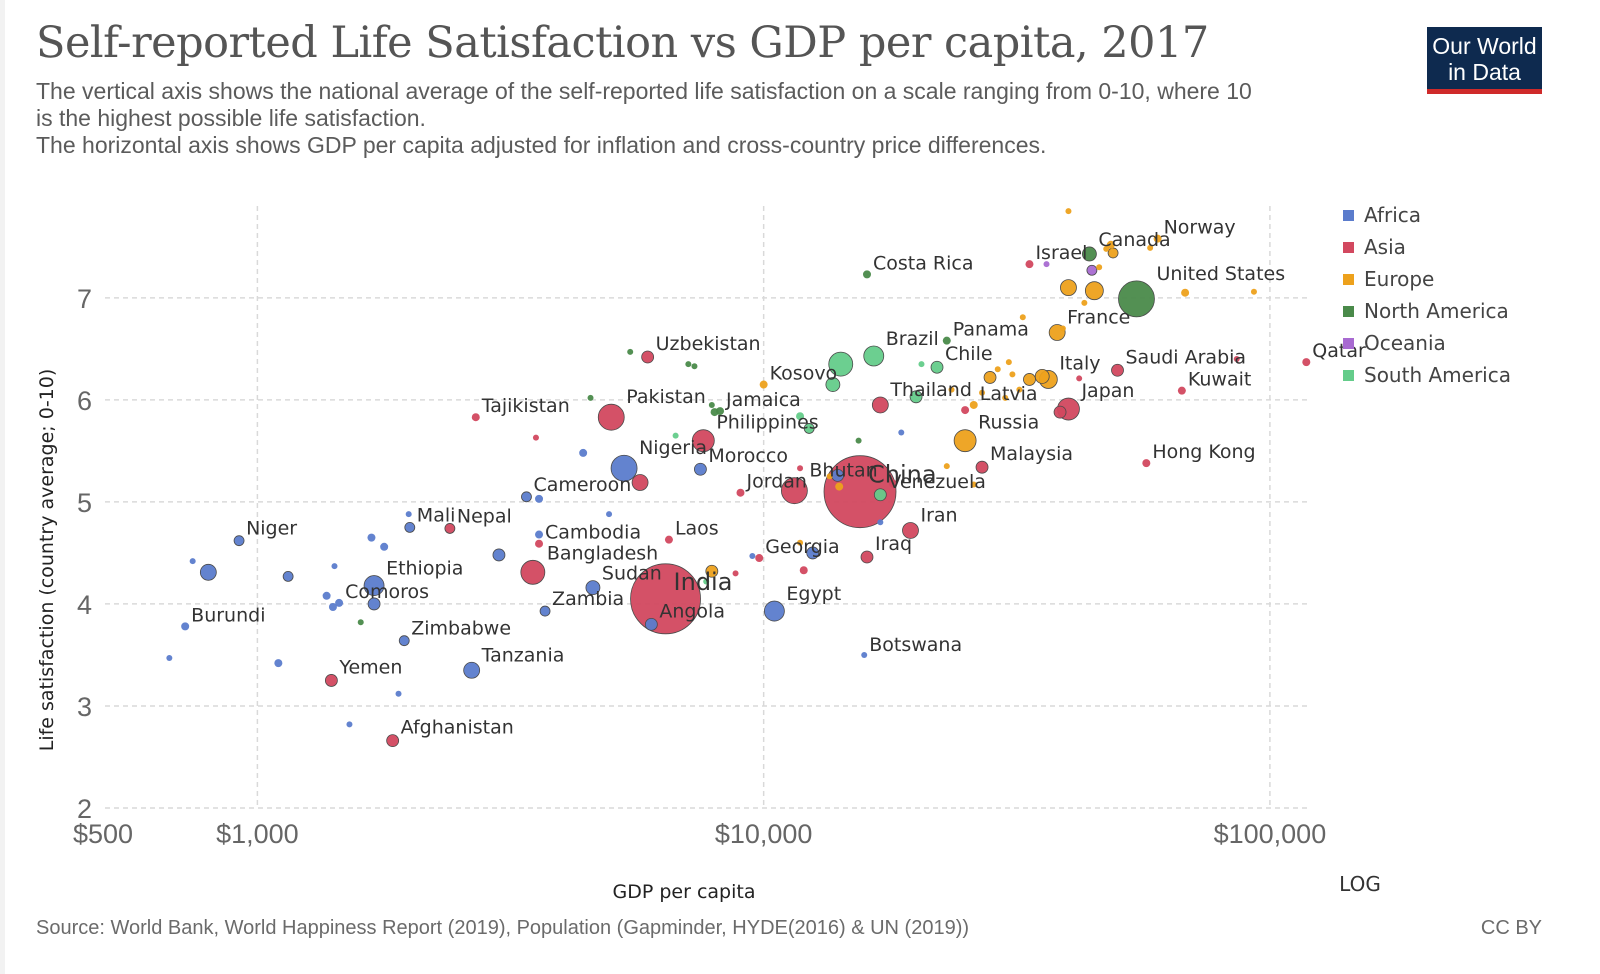 The image size is (1600, 974). Describe the element at coordinates (703, 441) in the screenshot. I see `point-philippines` at that location.